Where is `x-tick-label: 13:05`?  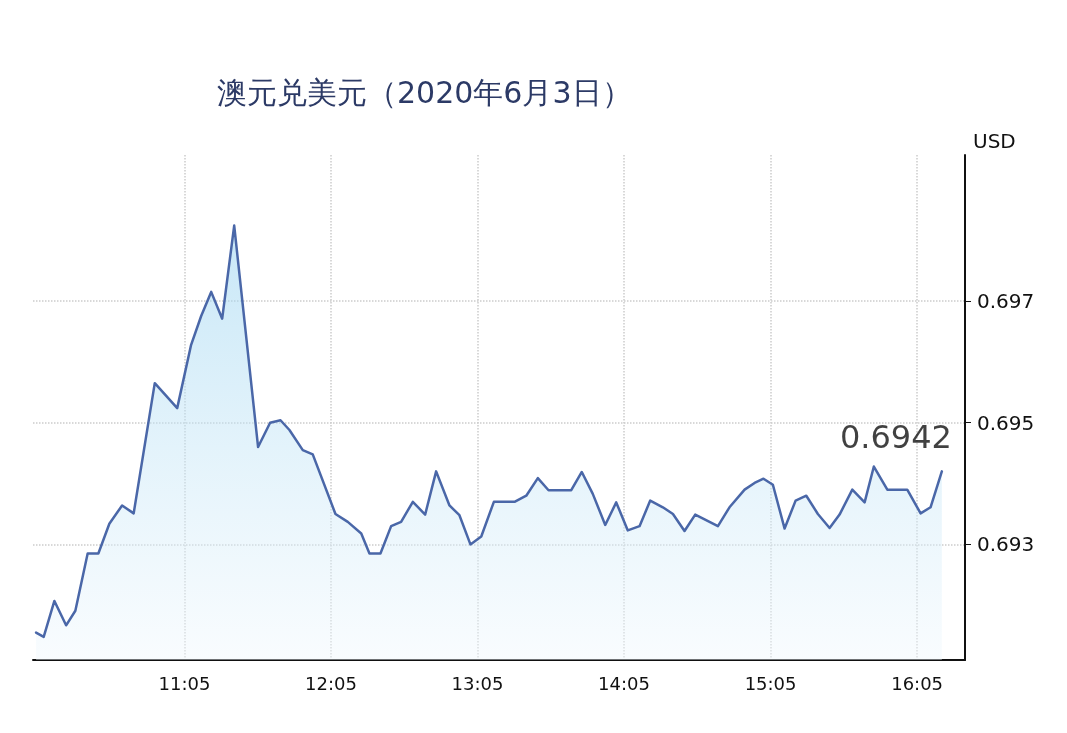
x-tick-label: 13:05 is located at coordinates (477, 683).